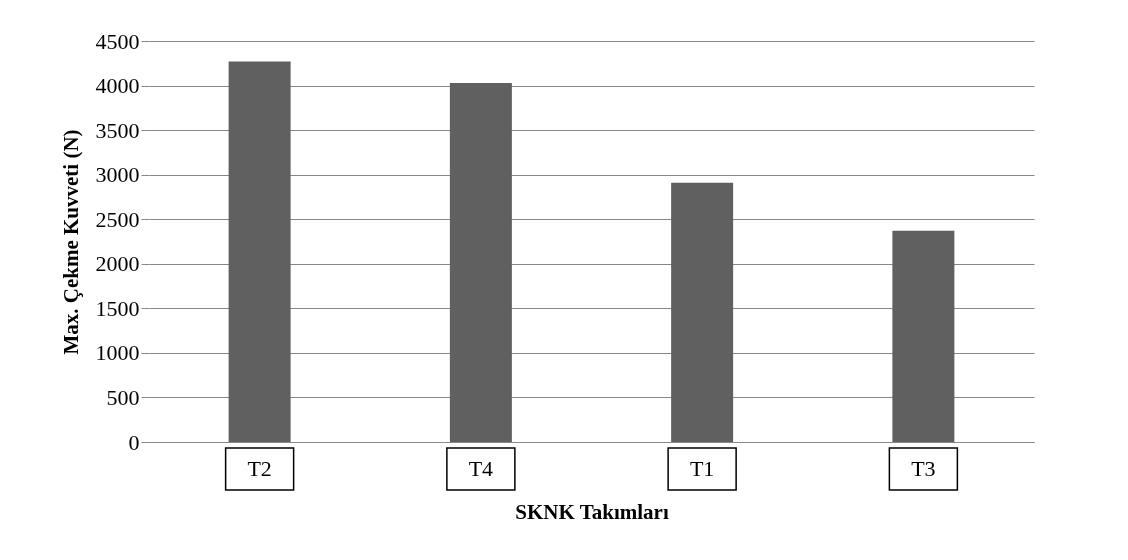 The image size is (1128, 560). Describe the element at coordinates (117, 130) in the screenshot. I see `y-tick-label: 3500` at that location.